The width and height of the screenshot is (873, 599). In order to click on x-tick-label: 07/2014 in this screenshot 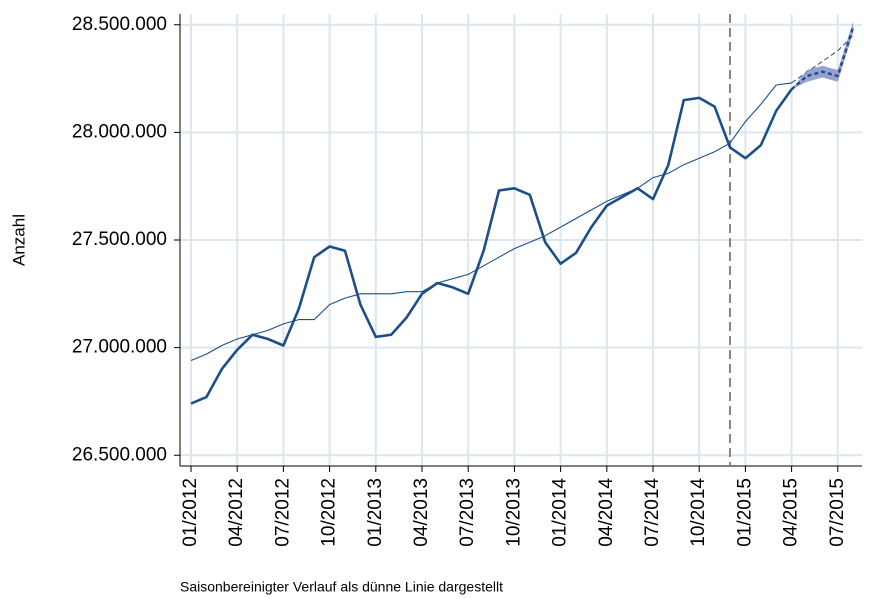, I will do `click(652, 512)`.